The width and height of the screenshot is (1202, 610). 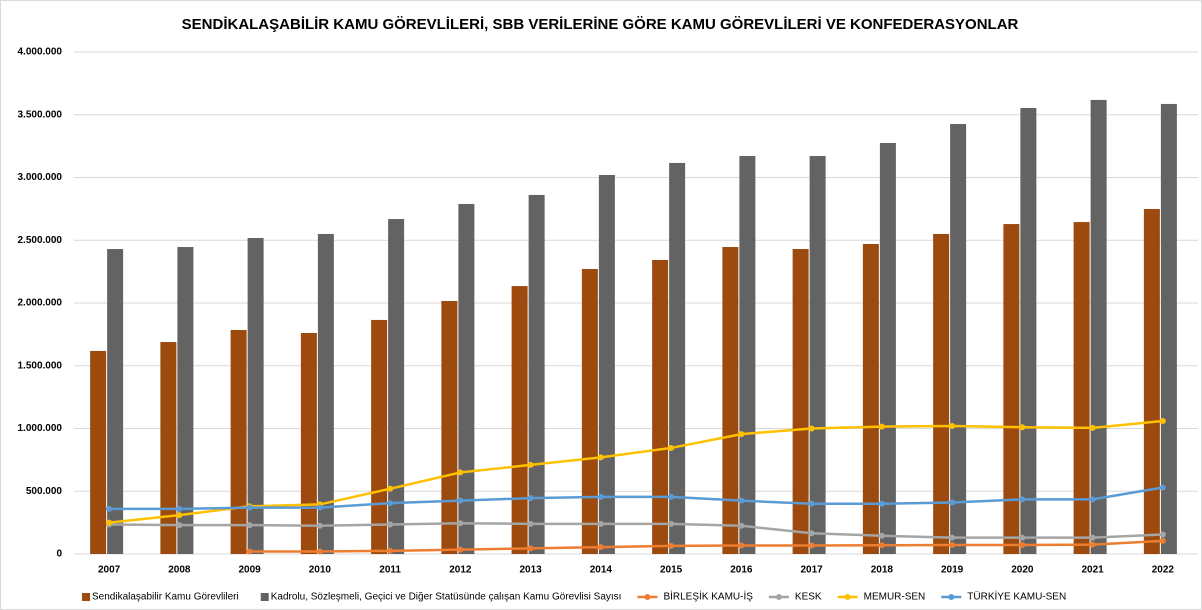 What do you see at coordinates (952, 570) in the screenshot?
I see `x-tick-label: 2019` at bounding box center [952, 570].